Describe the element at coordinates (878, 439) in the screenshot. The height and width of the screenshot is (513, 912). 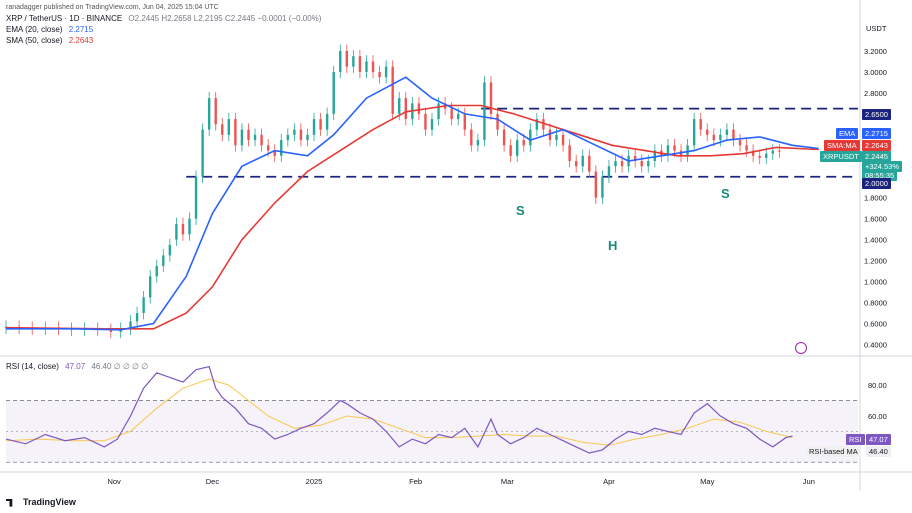
I see `rsi-value-tag: 47.07` at that location.